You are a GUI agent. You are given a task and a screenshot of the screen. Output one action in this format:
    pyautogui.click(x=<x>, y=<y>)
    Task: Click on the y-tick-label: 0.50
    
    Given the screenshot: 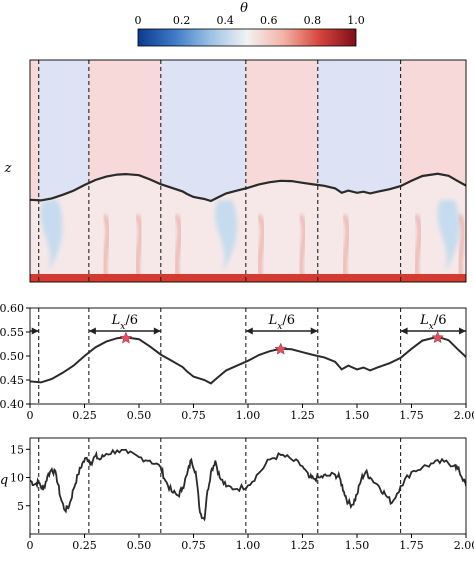 What is the action you would take?
    pyautogui.click(x=12, y=356)
    